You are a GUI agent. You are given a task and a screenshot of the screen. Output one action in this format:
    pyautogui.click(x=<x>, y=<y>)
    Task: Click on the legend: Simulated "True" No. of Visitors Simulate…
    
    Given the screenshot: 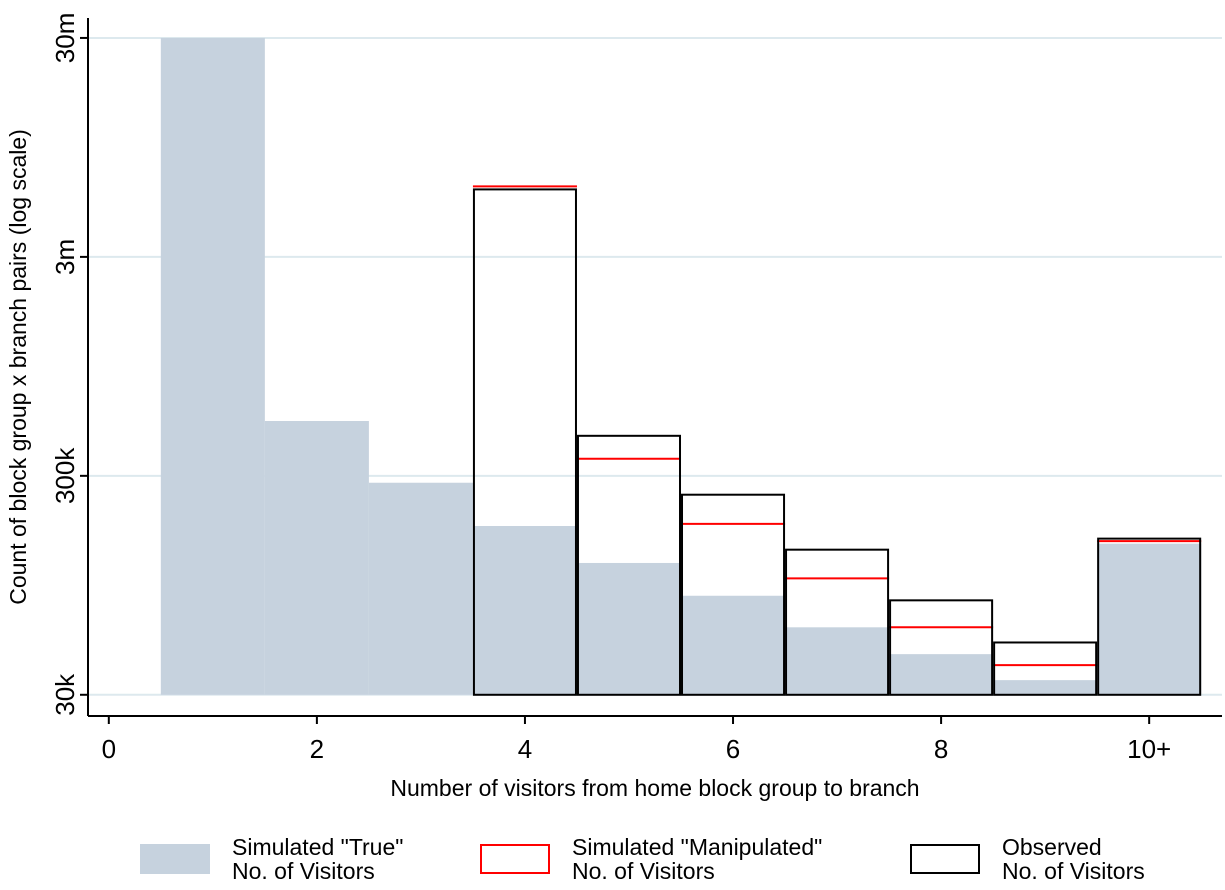 What is the action you would take?
    pyautogui.click(x=612, y=862)
    